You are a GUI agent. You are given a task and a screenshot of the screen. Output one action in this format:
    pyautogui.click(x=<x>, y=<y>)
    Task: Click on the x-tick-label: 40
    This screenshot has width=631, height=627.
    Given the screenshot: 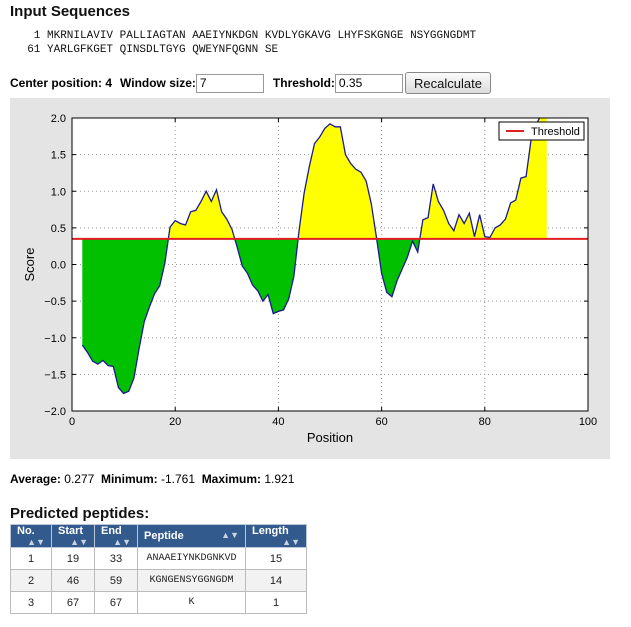 What is the action you would take?
    pyautogui.click(x=278, y=422)
    